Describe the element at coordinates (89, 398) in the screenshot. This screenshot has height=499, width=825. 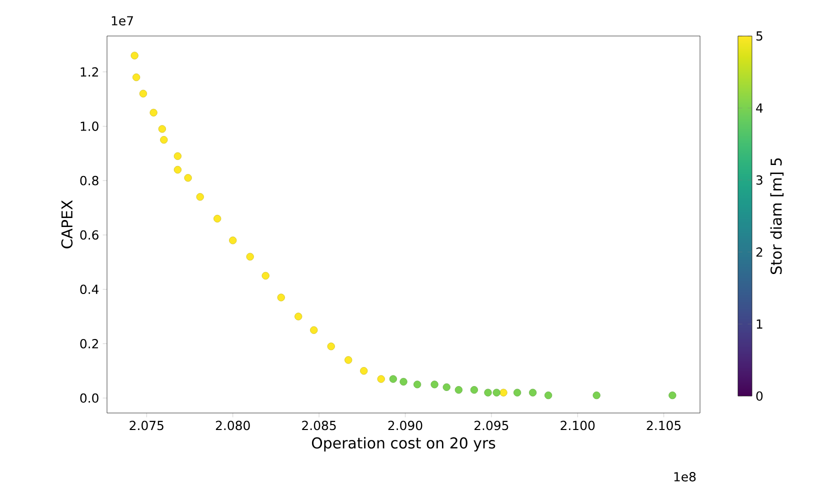
I see `y-tick-label: 0.0` at that location.